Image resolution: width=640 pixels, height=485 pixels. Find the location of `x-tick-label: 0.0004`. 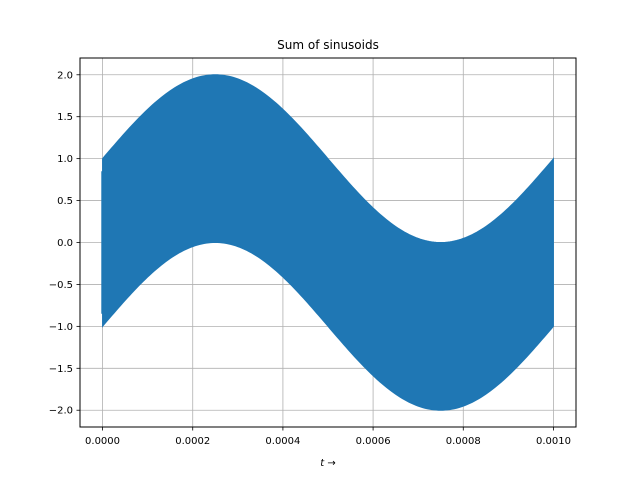

x-tick-label: 0.0004 is located at coordinates (282, 441).